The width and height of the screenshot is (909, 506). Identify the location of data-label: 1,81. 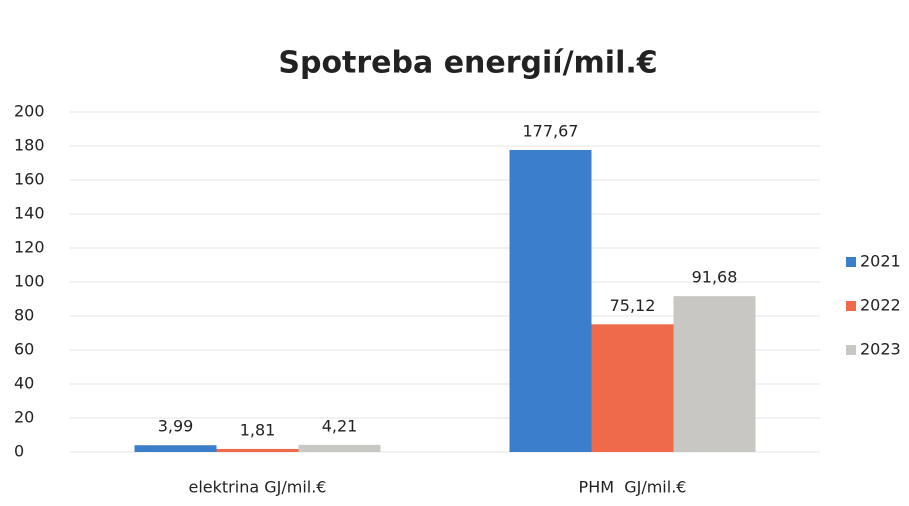
(258, 429).